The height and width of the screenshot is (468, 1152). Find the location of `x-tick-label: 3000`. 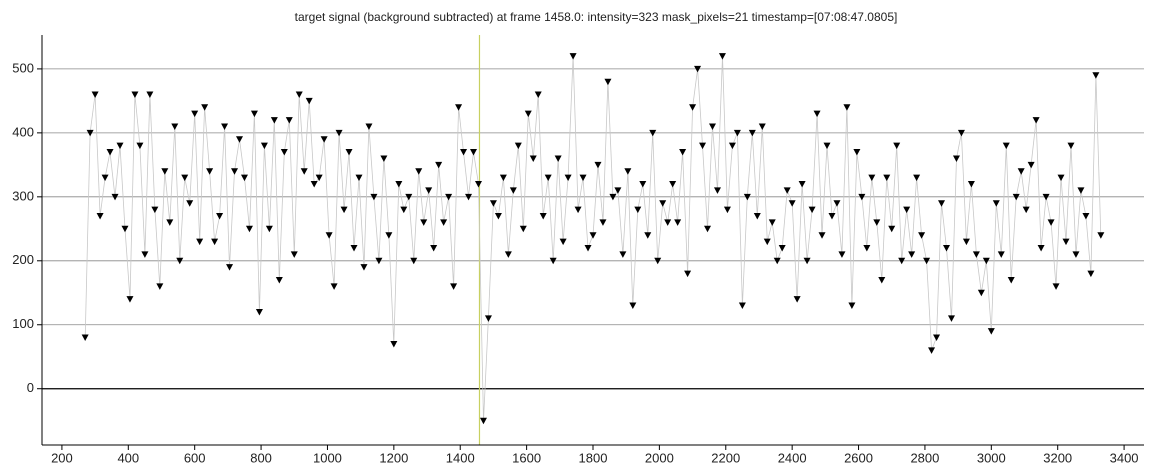

x-tick-label: 3000 is located at coordinates (991, 457).